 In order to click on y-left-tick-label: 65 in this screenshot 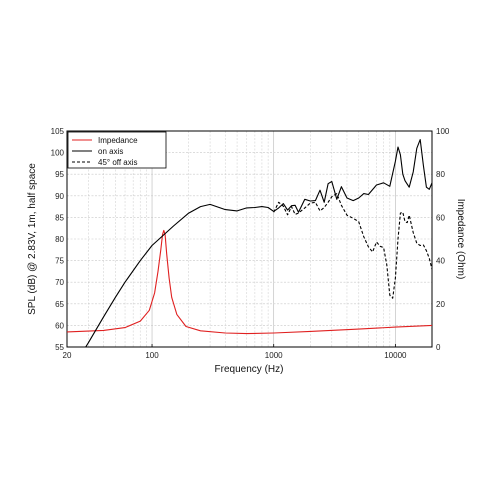, I will do `click(59, 304)`.